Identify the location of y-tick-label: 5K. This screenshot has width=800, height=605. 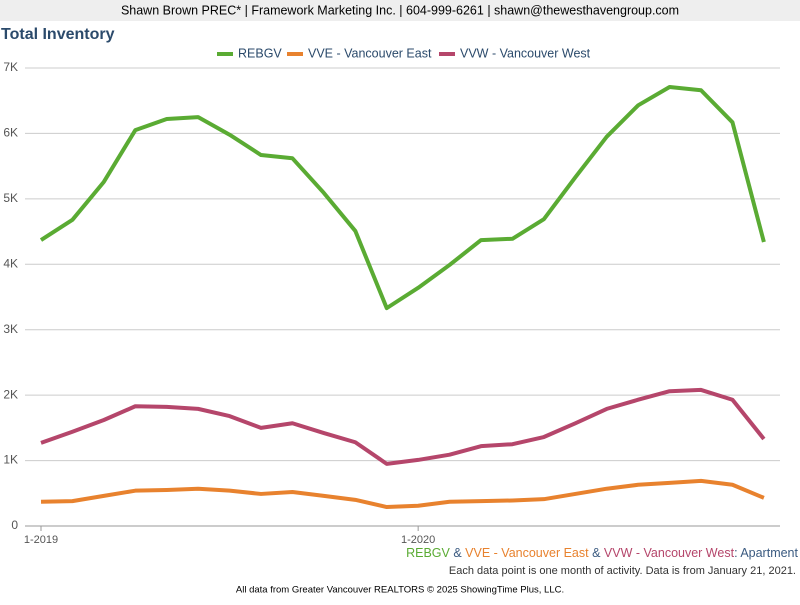
(10, 198).